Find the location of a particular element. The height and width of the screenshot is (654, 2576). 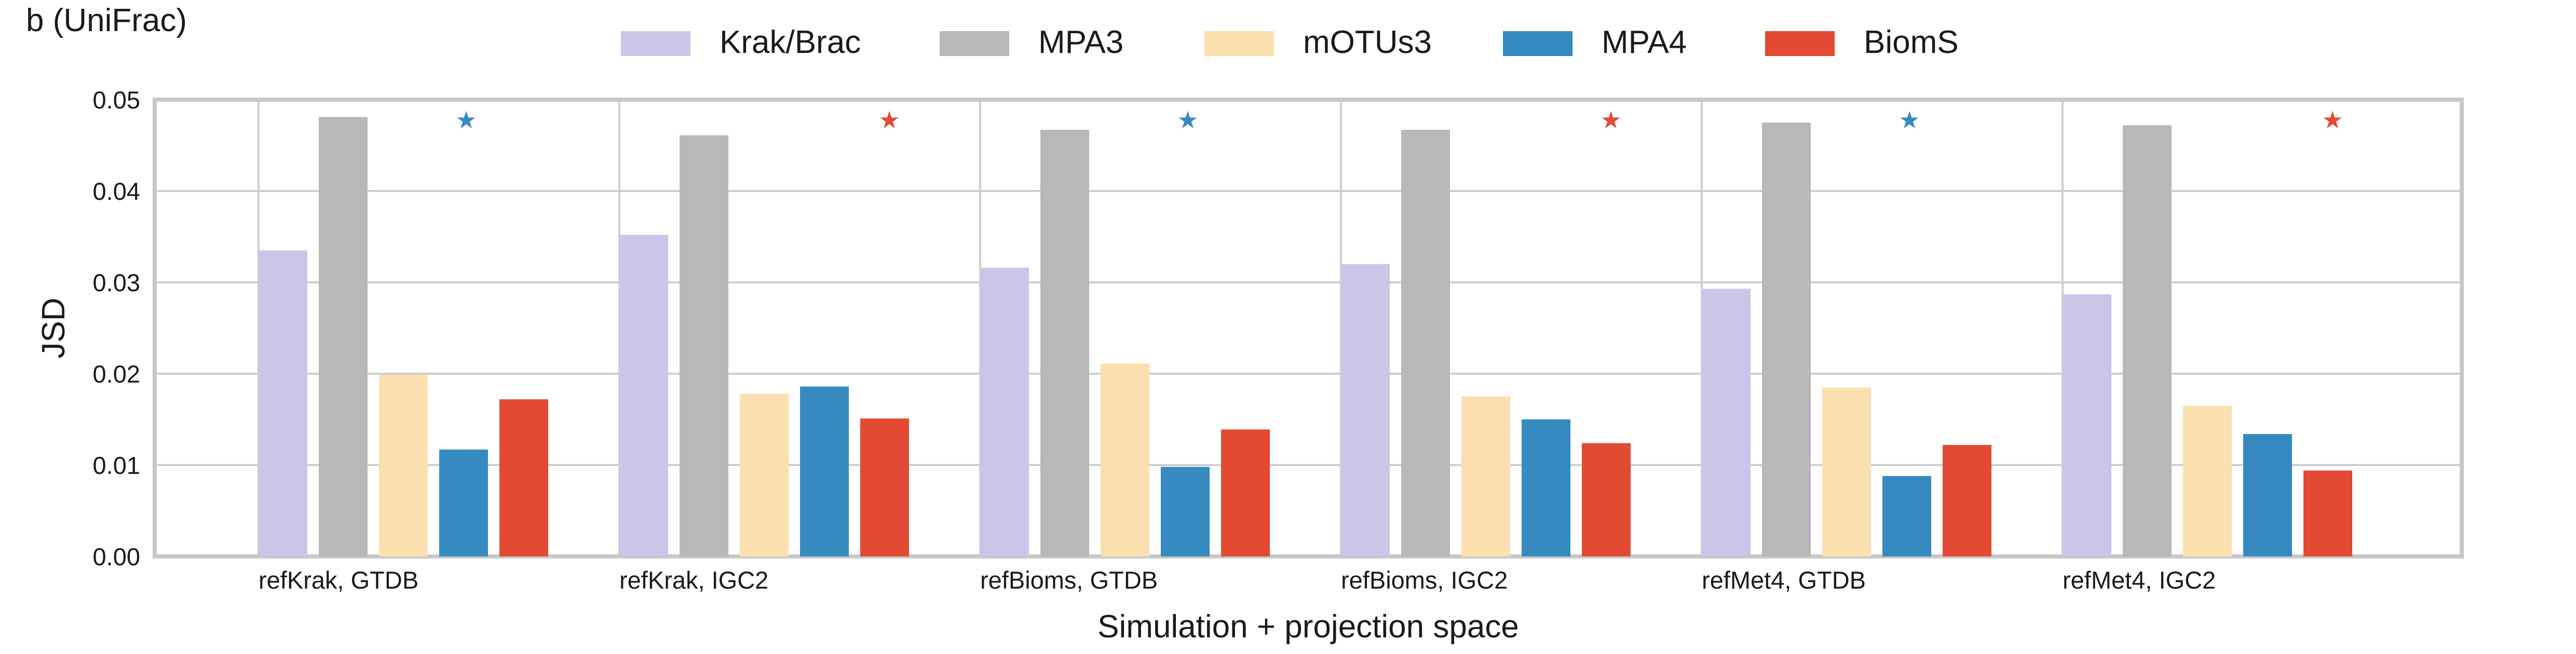

x-tick-label: refMet4, IGC2 is located at coordinates (2139, 580).